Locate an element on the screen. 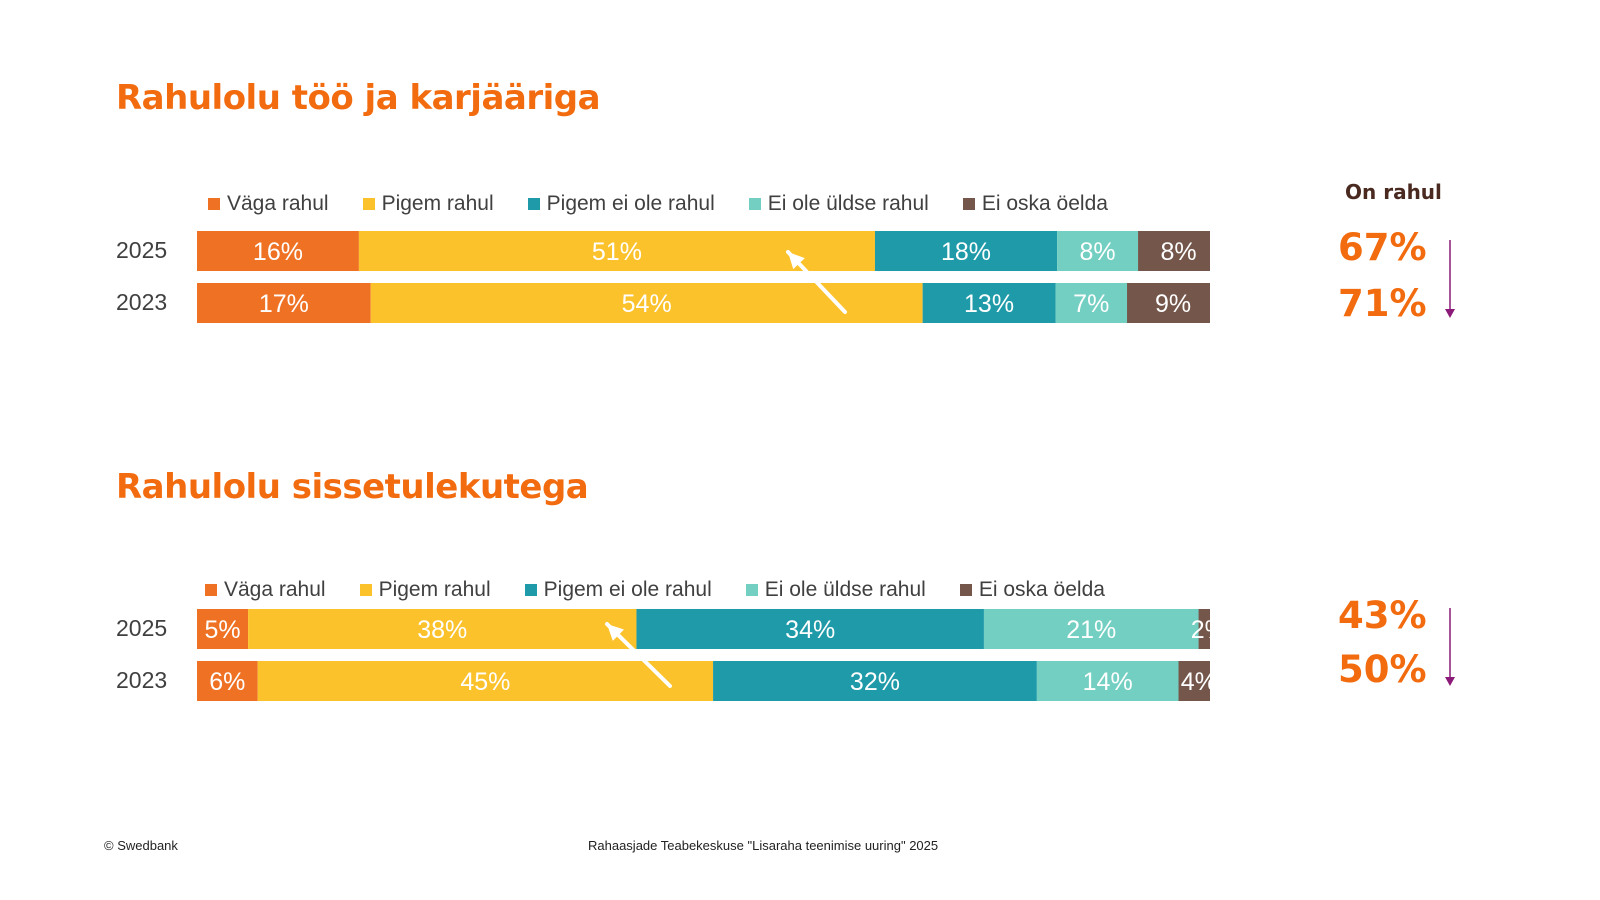 Image resolution: width=1600 pixels, height=900 pixels. data-label-ei-ole-uldse-rahul-2025: 21% is located at coordinates (1091, 630).